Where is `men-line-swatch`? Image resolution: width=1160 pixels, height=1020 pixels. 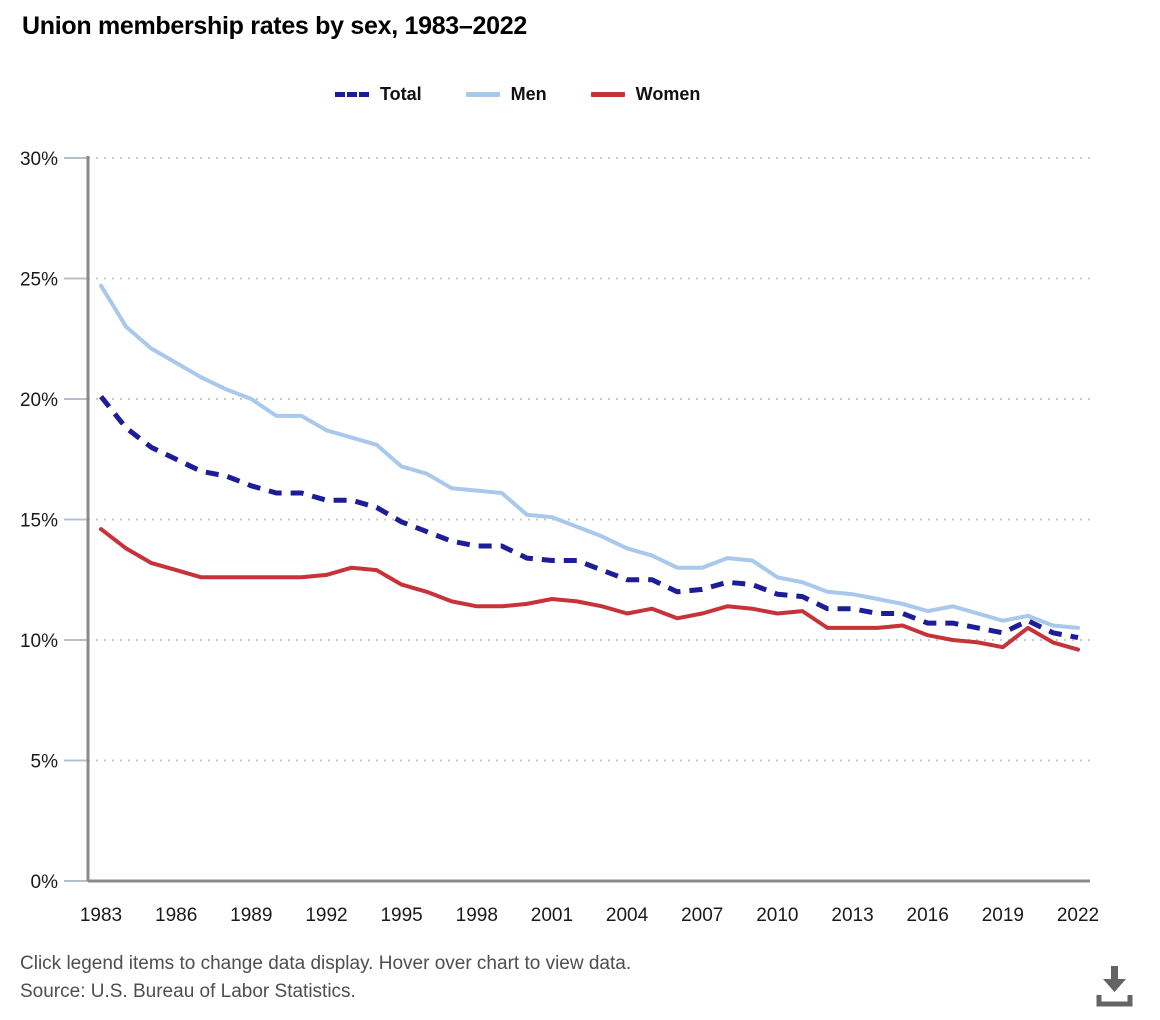
men-line-swatch is located at coordinates (482, 94).